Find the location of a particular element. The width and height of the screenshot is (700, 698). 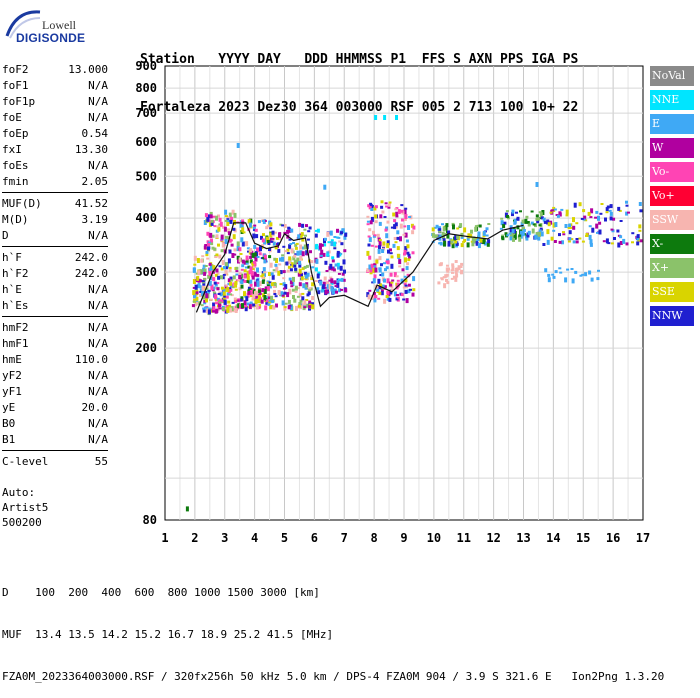

x-tick-label: 1 is located at coordinates (164, 538).